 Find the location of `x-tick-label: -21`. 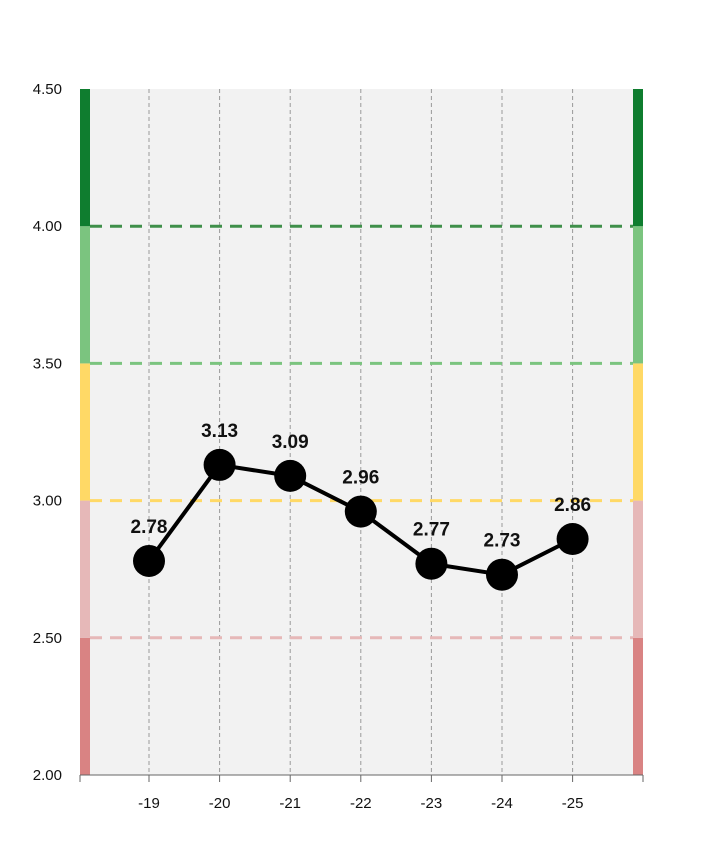

x-tick-label: -21 is located at coordinates (290, 803).